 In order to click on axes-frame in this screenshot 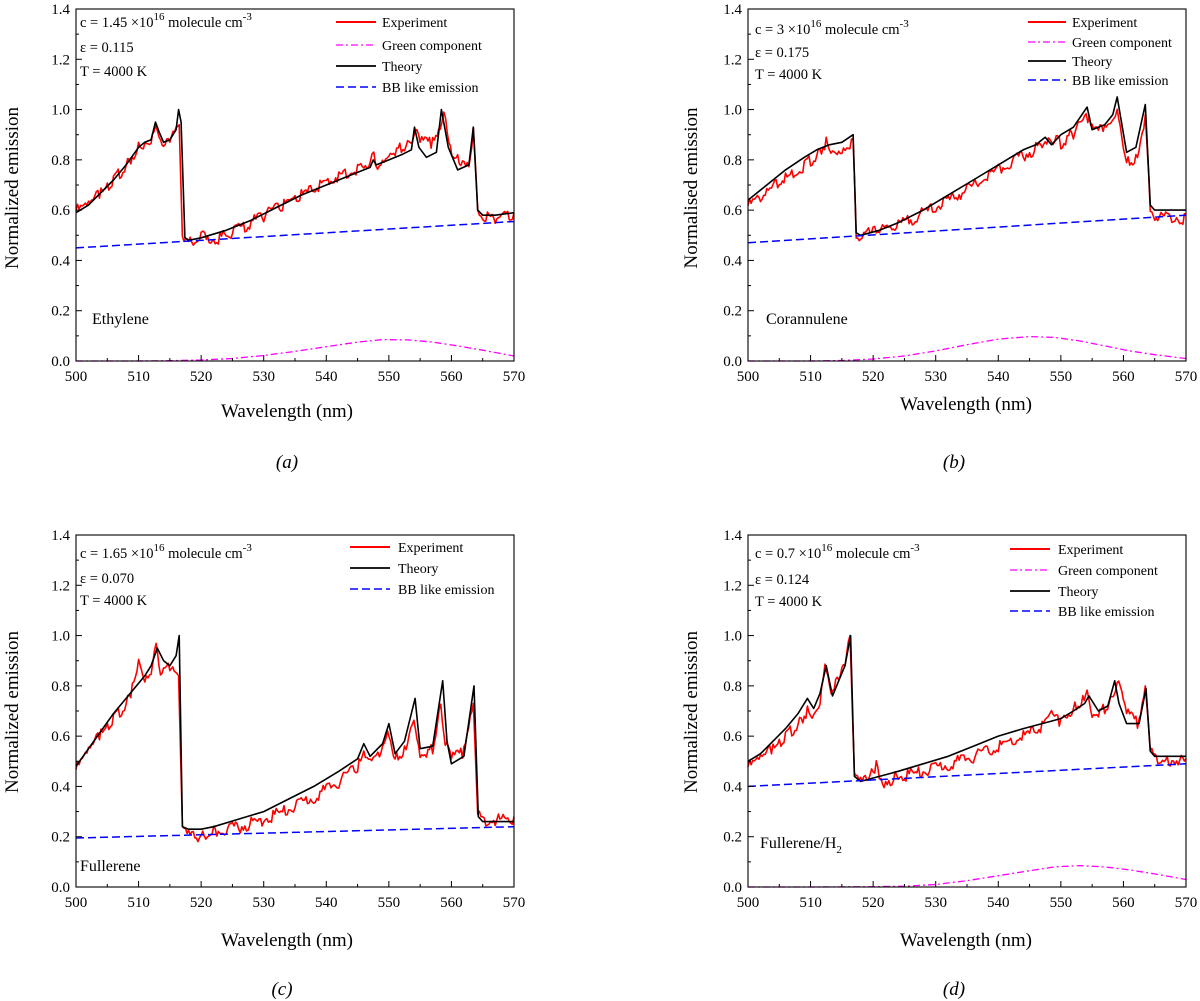, I will do `click(295, 185)`.